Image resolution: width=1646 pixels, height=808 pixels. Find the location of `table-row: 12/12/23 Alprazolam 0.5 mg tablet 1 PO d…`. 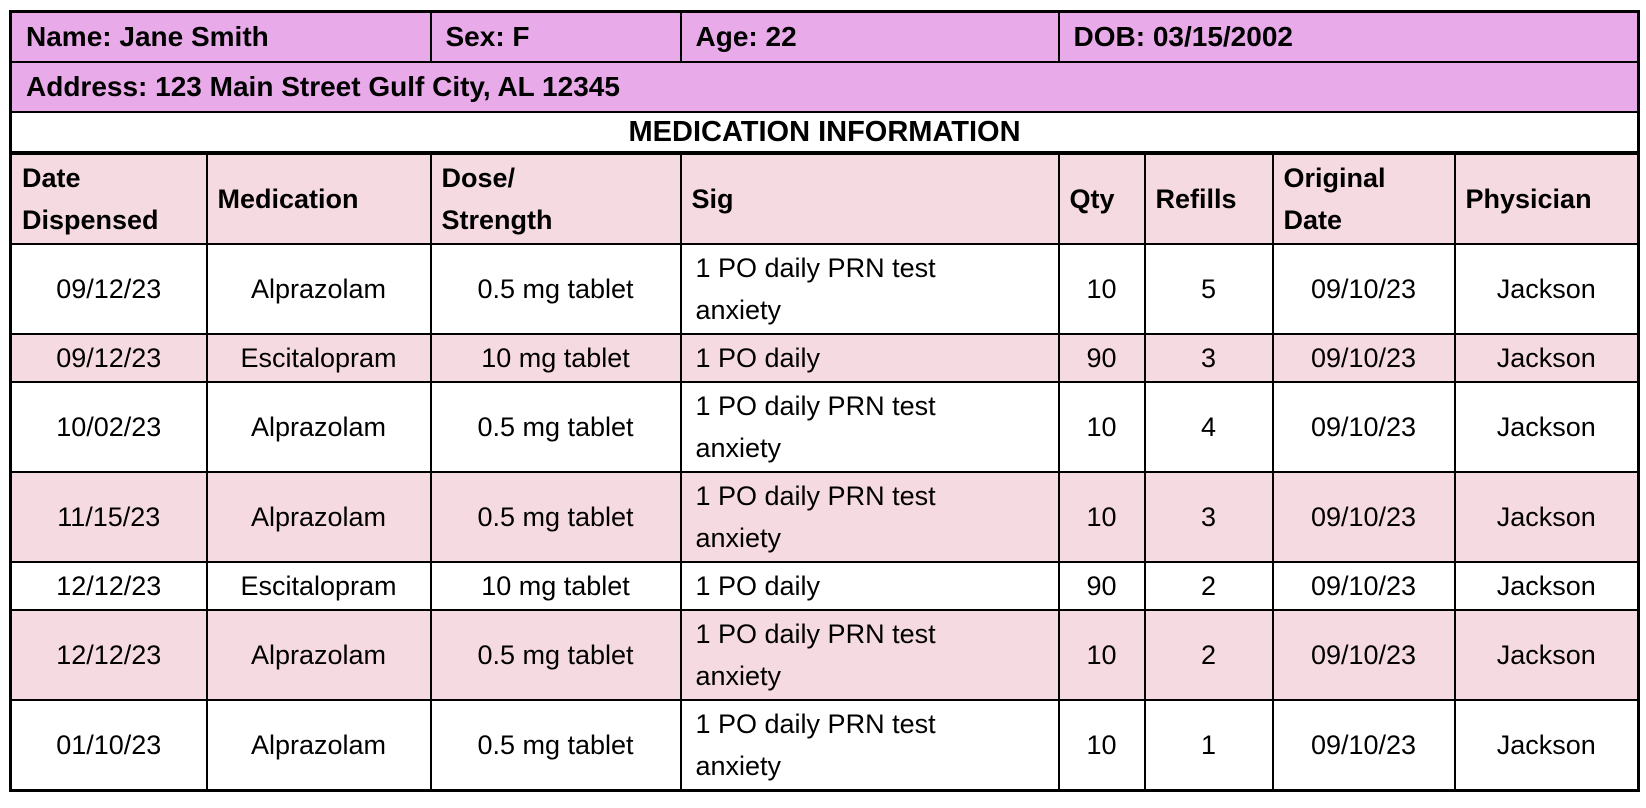

table-row: 12/12/23 Alprazolam 0.5 mg tablet 1 PO d… is located at coordinates (824, 654).